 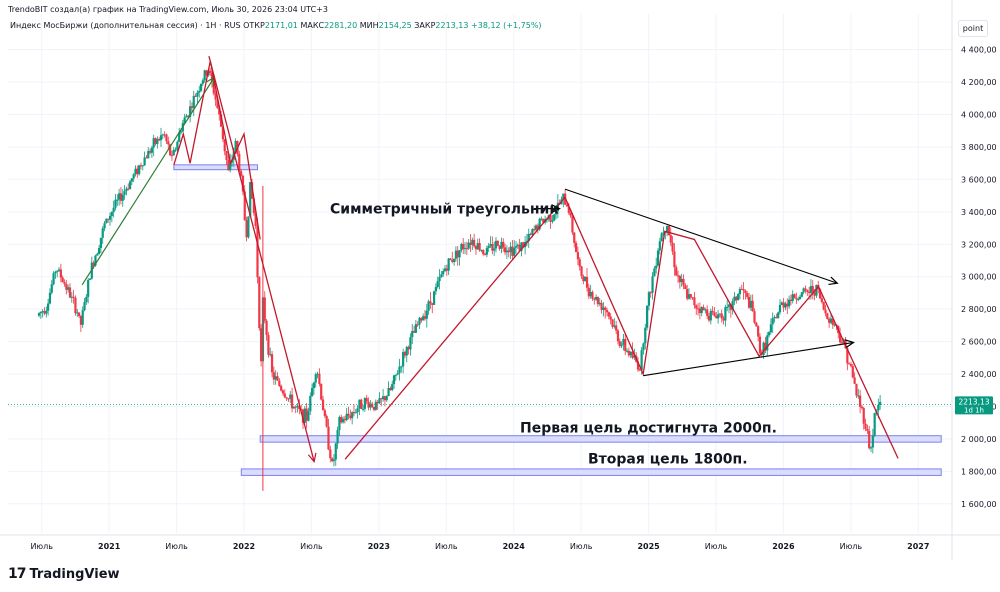 I want to click on y-tick-label: 3 600,00, so click(x=979, y=179).